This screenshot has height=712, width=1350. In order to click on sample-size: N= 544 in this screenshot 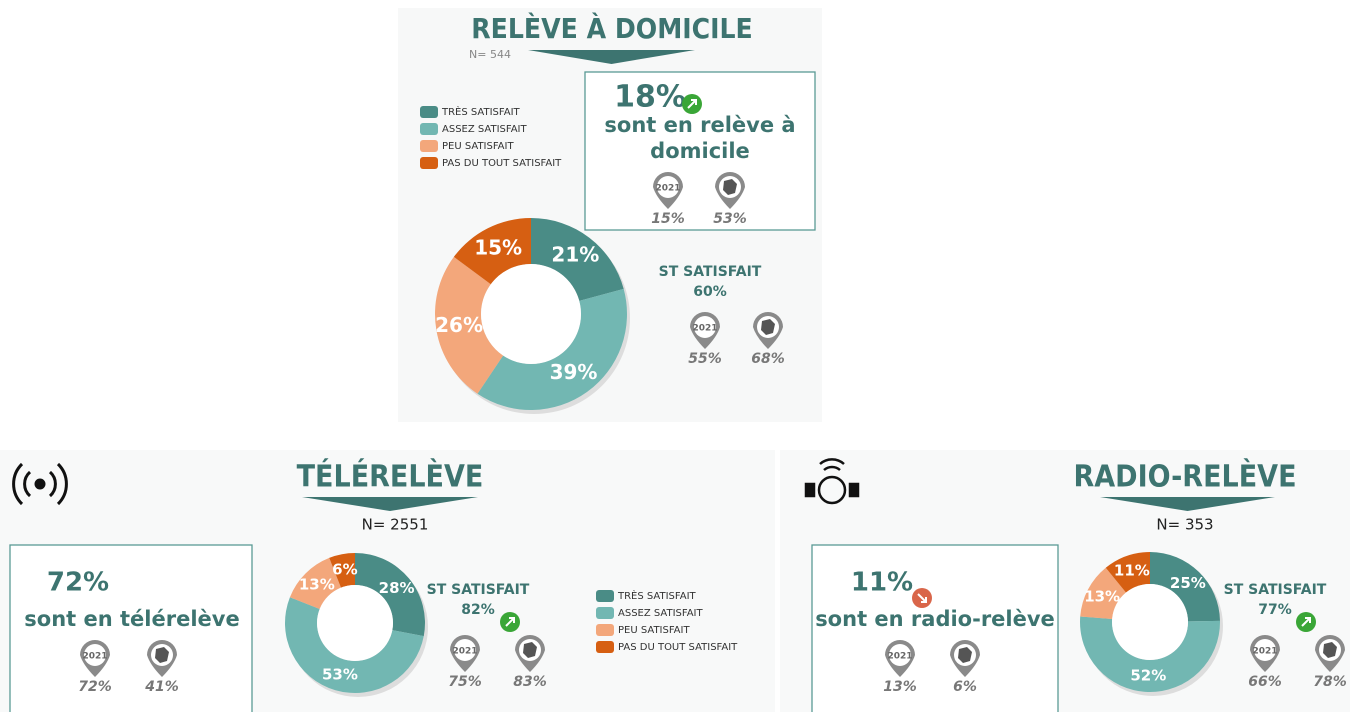, I will do `click(490, 54)`.